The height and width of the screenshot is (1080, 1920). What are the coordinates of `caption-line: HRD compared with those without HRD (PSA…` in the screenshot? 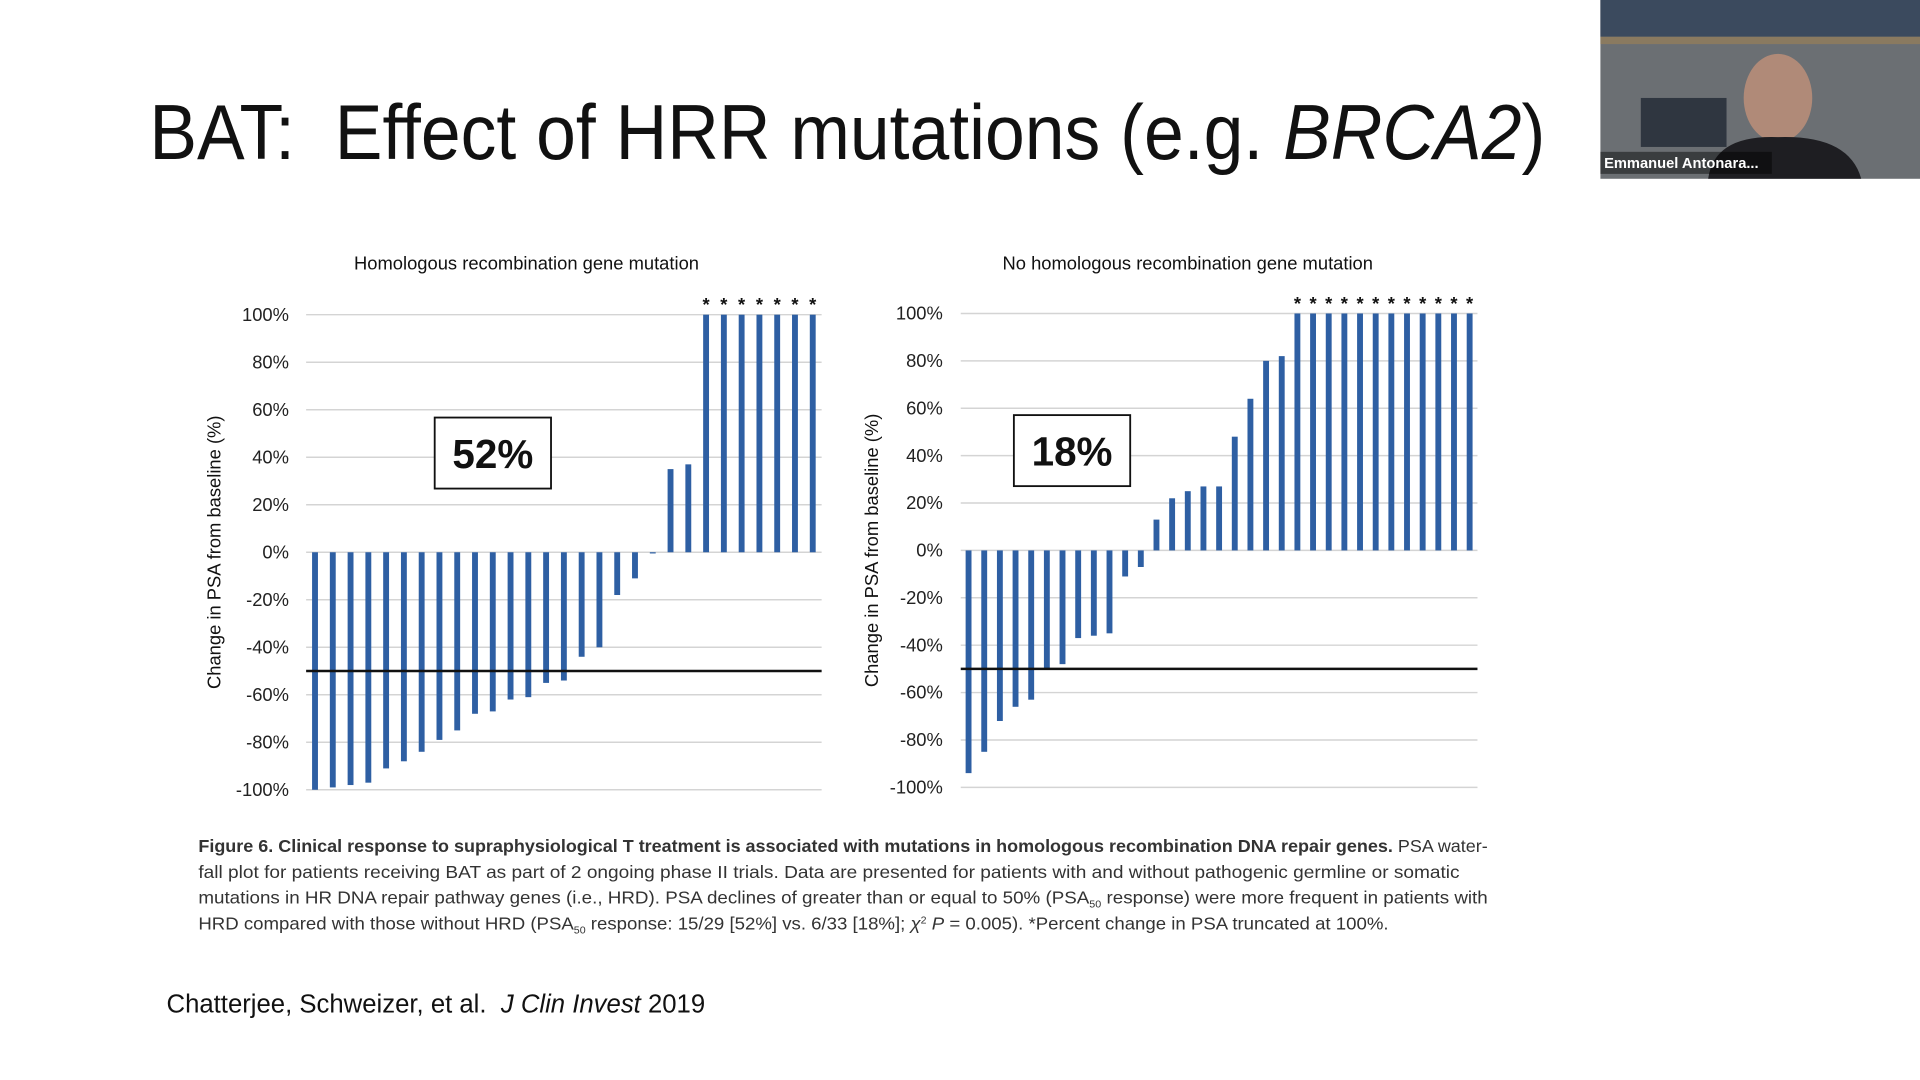 It's located at (793, 924).